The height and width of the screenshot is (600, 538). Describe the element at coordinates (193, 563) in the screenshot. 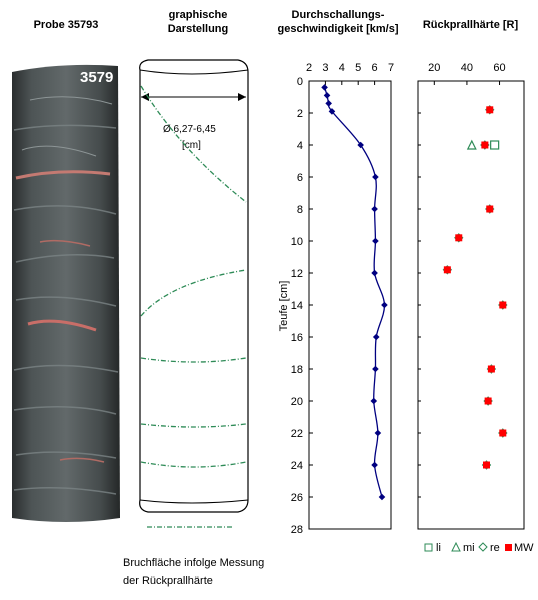

I see `fracture-note-line1: Bruchfläche infolge Messung` at that location.